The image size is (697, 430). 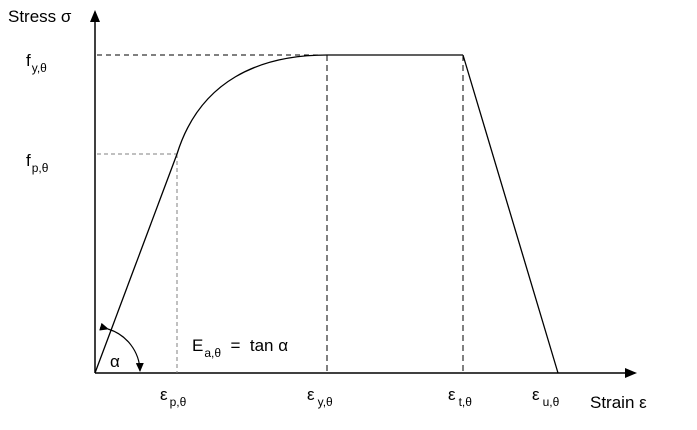 What do you see at coordinates (121, 347) in the screenshot?
I see `angle-alpha-arc` at bounding box center [121, 347].